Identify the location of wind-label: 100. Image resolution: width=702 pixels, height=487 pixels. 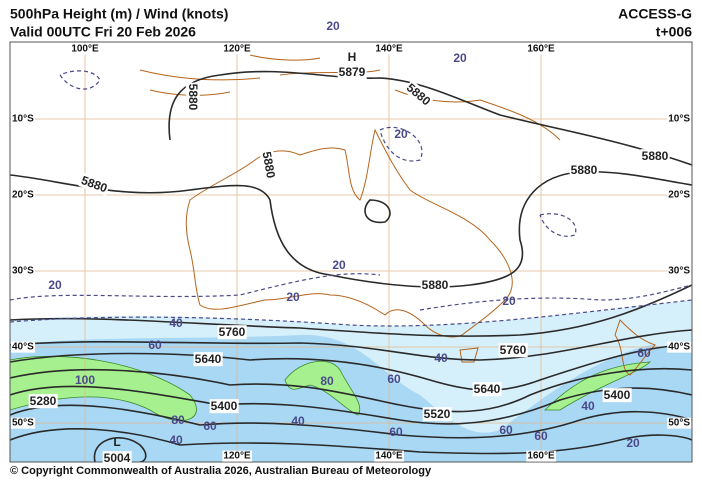
(85, 380).